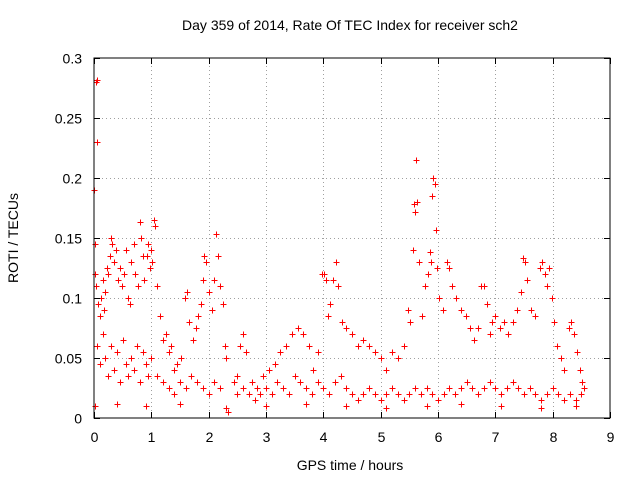  What do you see at coordinates (95, 437) in the screenshot?
I see `x-tick-label: 0` at bounding box center [95, 437].